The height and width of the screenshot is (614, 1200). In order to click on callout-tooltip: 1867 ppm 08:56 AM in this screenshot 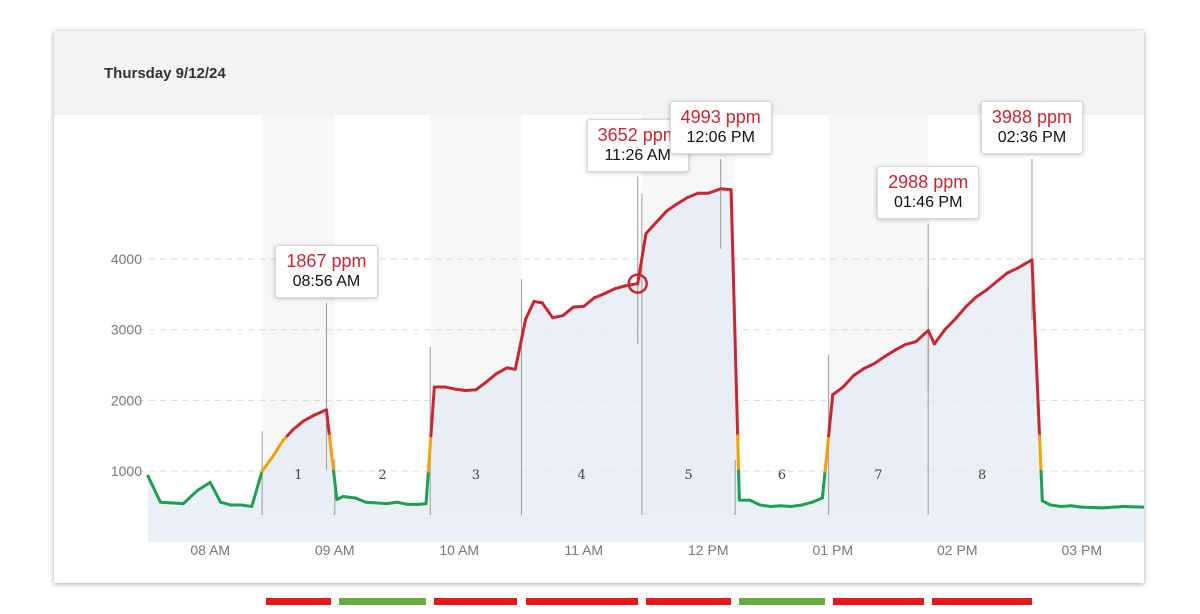, I will do `click(326, 271)`.